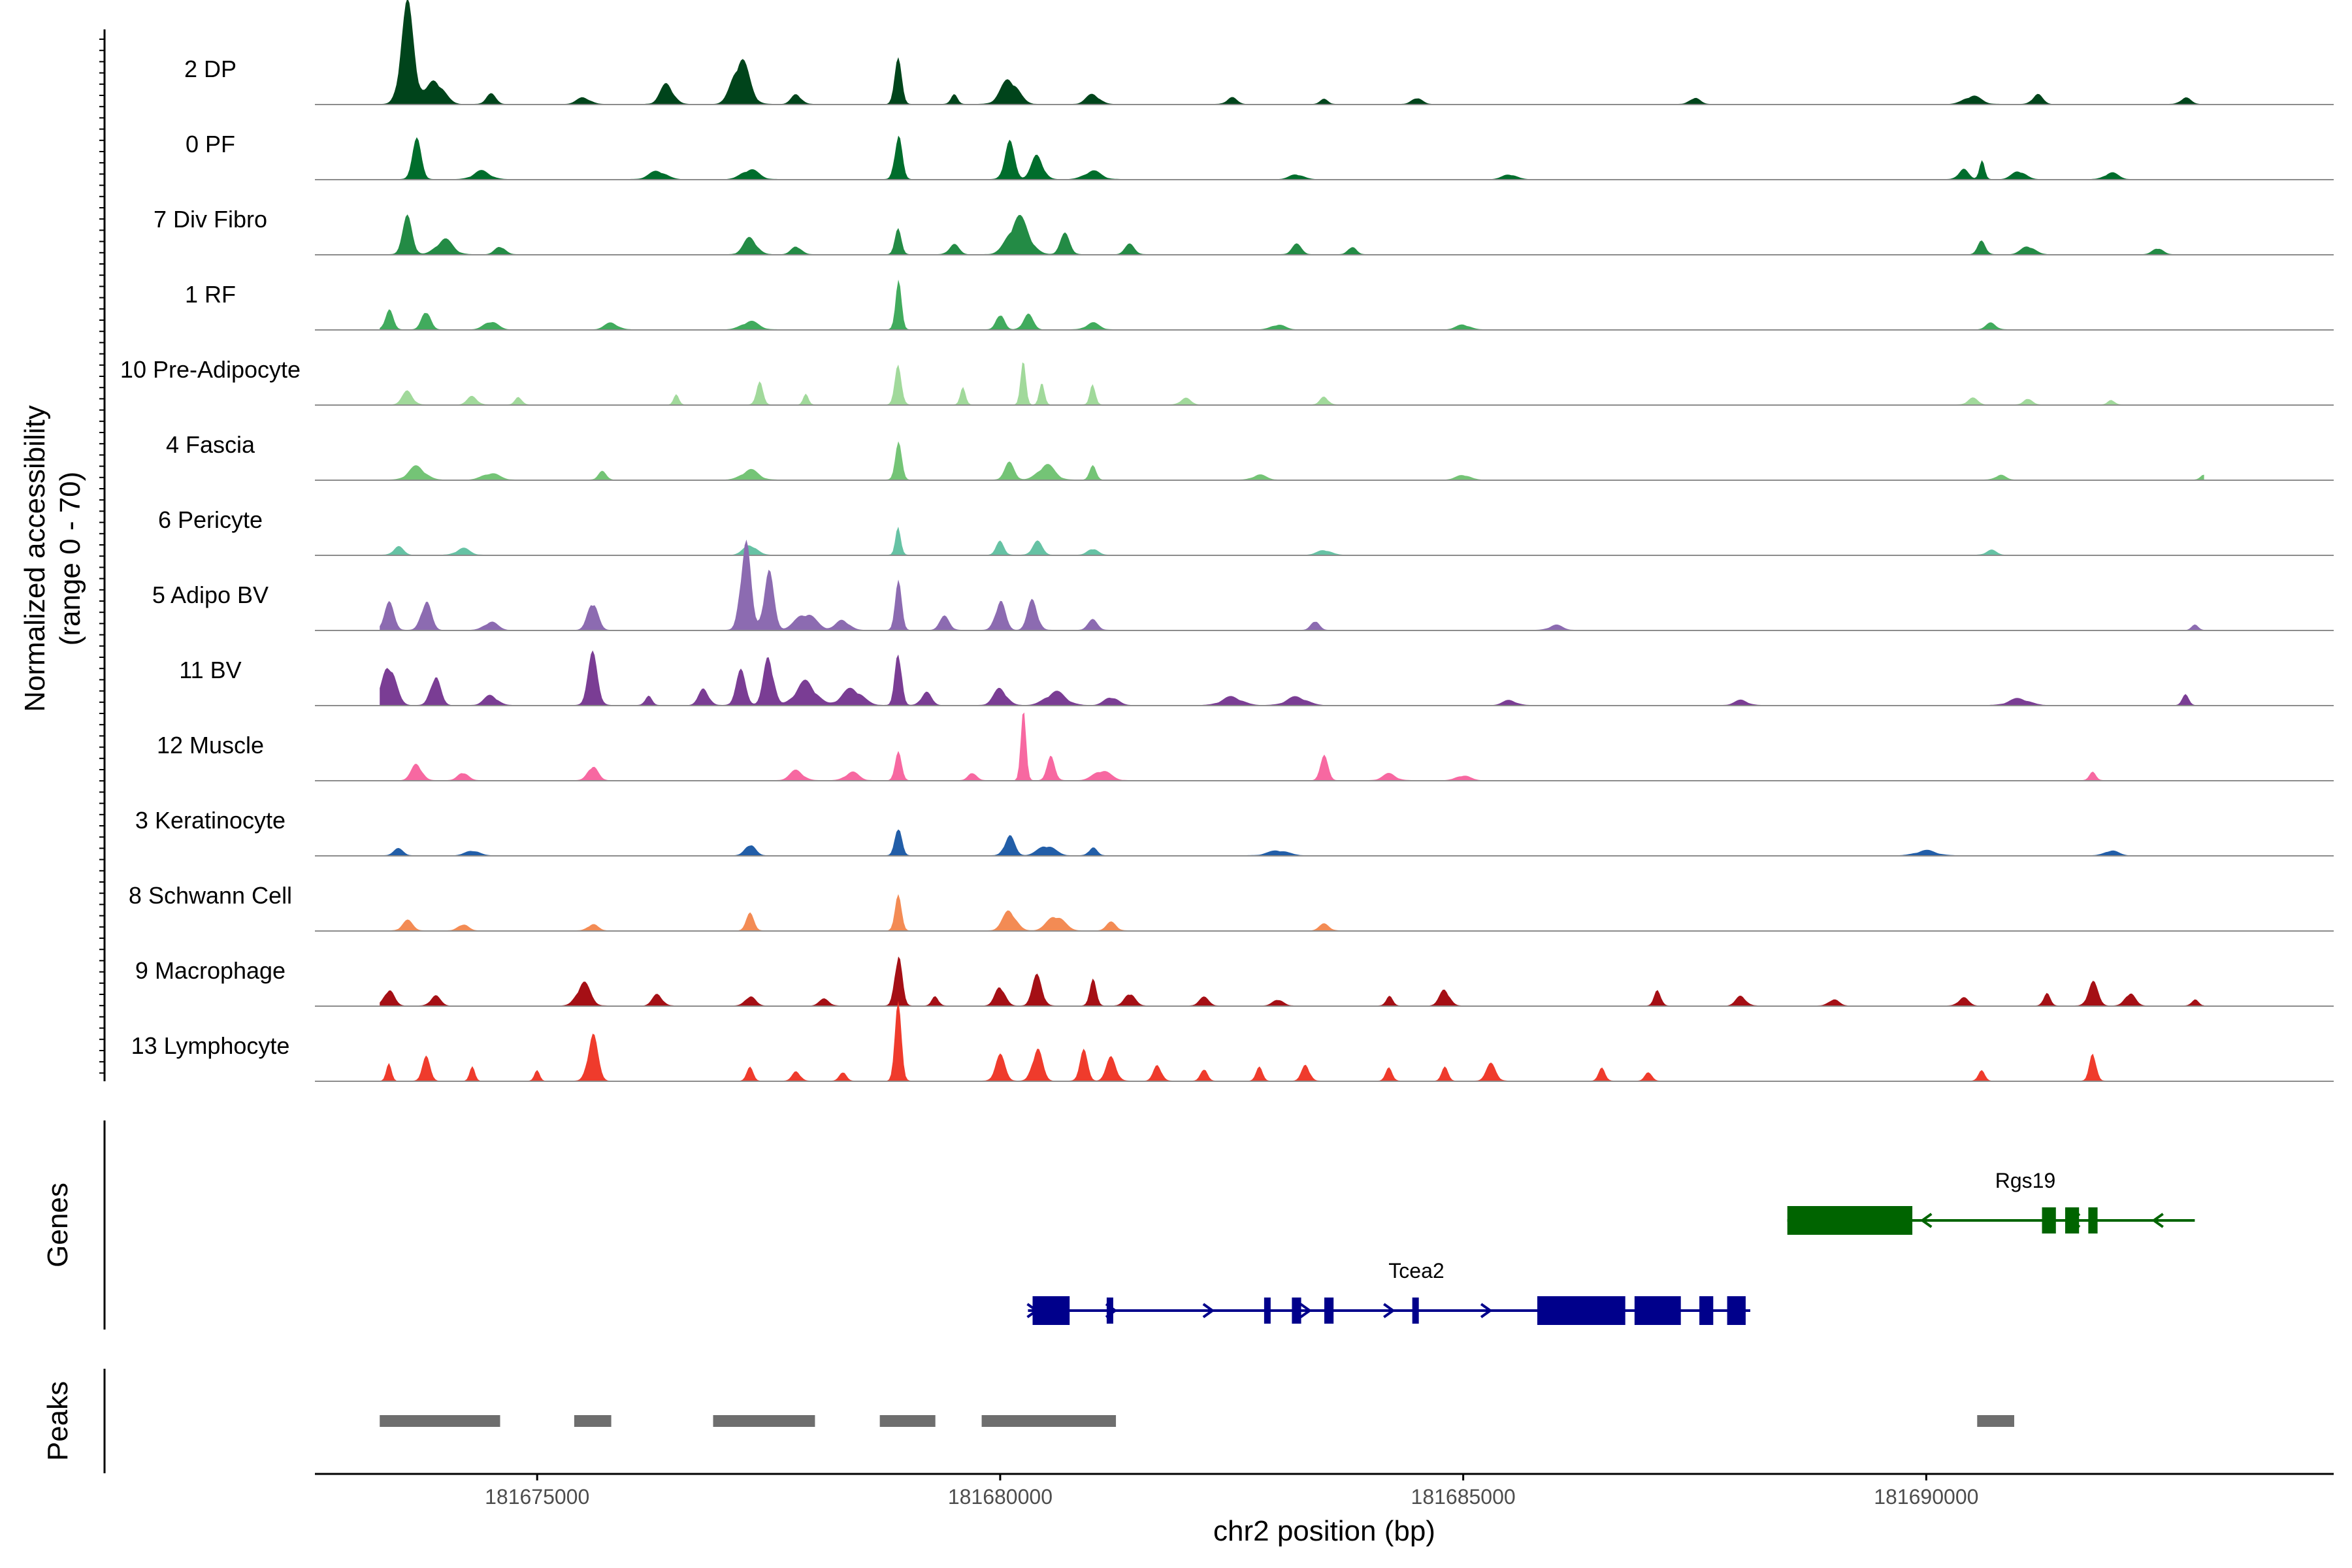 The image size is (2352, 1568). I want to click on x-tick-label: 181675000, so click(537, 1497).